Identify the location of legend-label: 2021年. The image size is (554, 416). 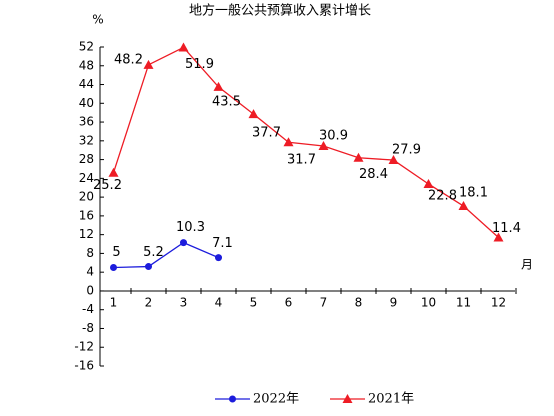
(391, 399).